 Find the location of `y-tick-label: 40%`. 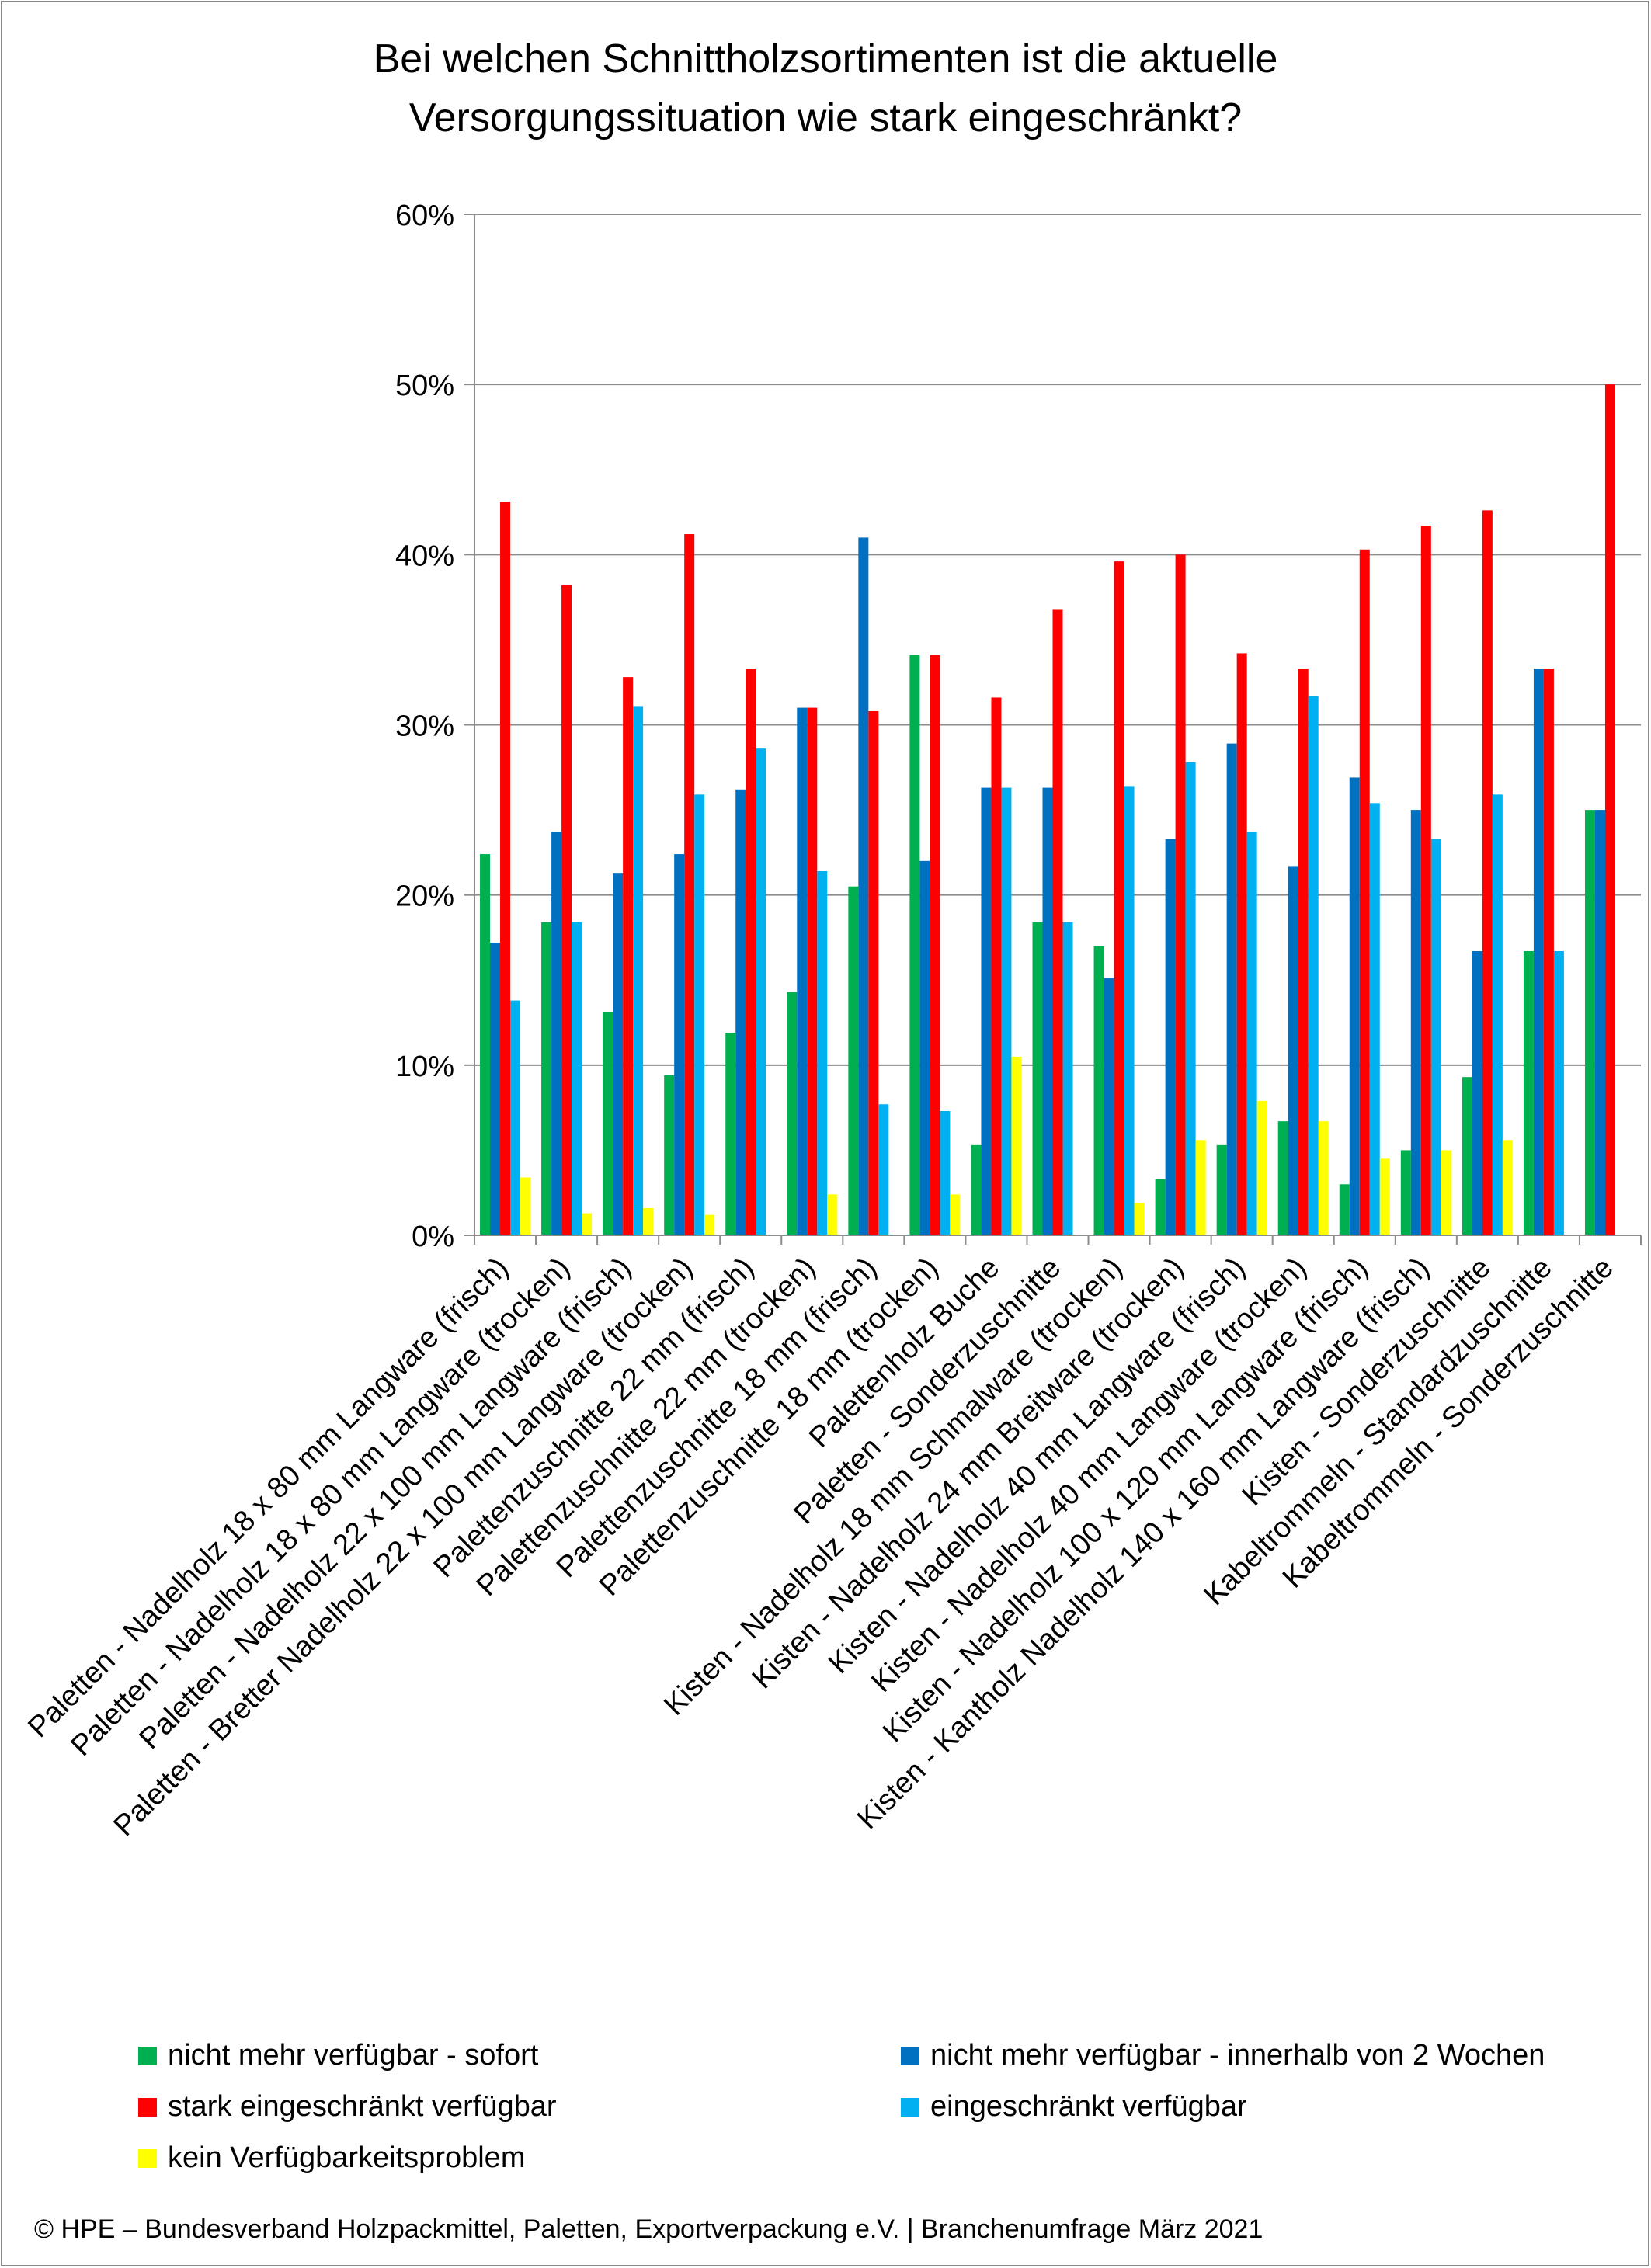

y-tick-label: 40% is located at coordinates (424, 556).